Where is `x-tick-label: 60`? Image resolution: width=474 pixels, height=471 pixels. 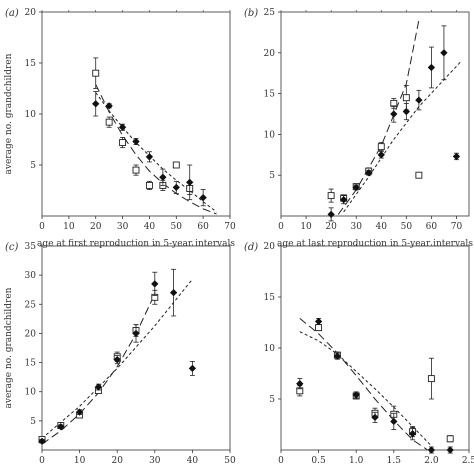 x-tick-label: 60 is located at coordinates (432, 227).